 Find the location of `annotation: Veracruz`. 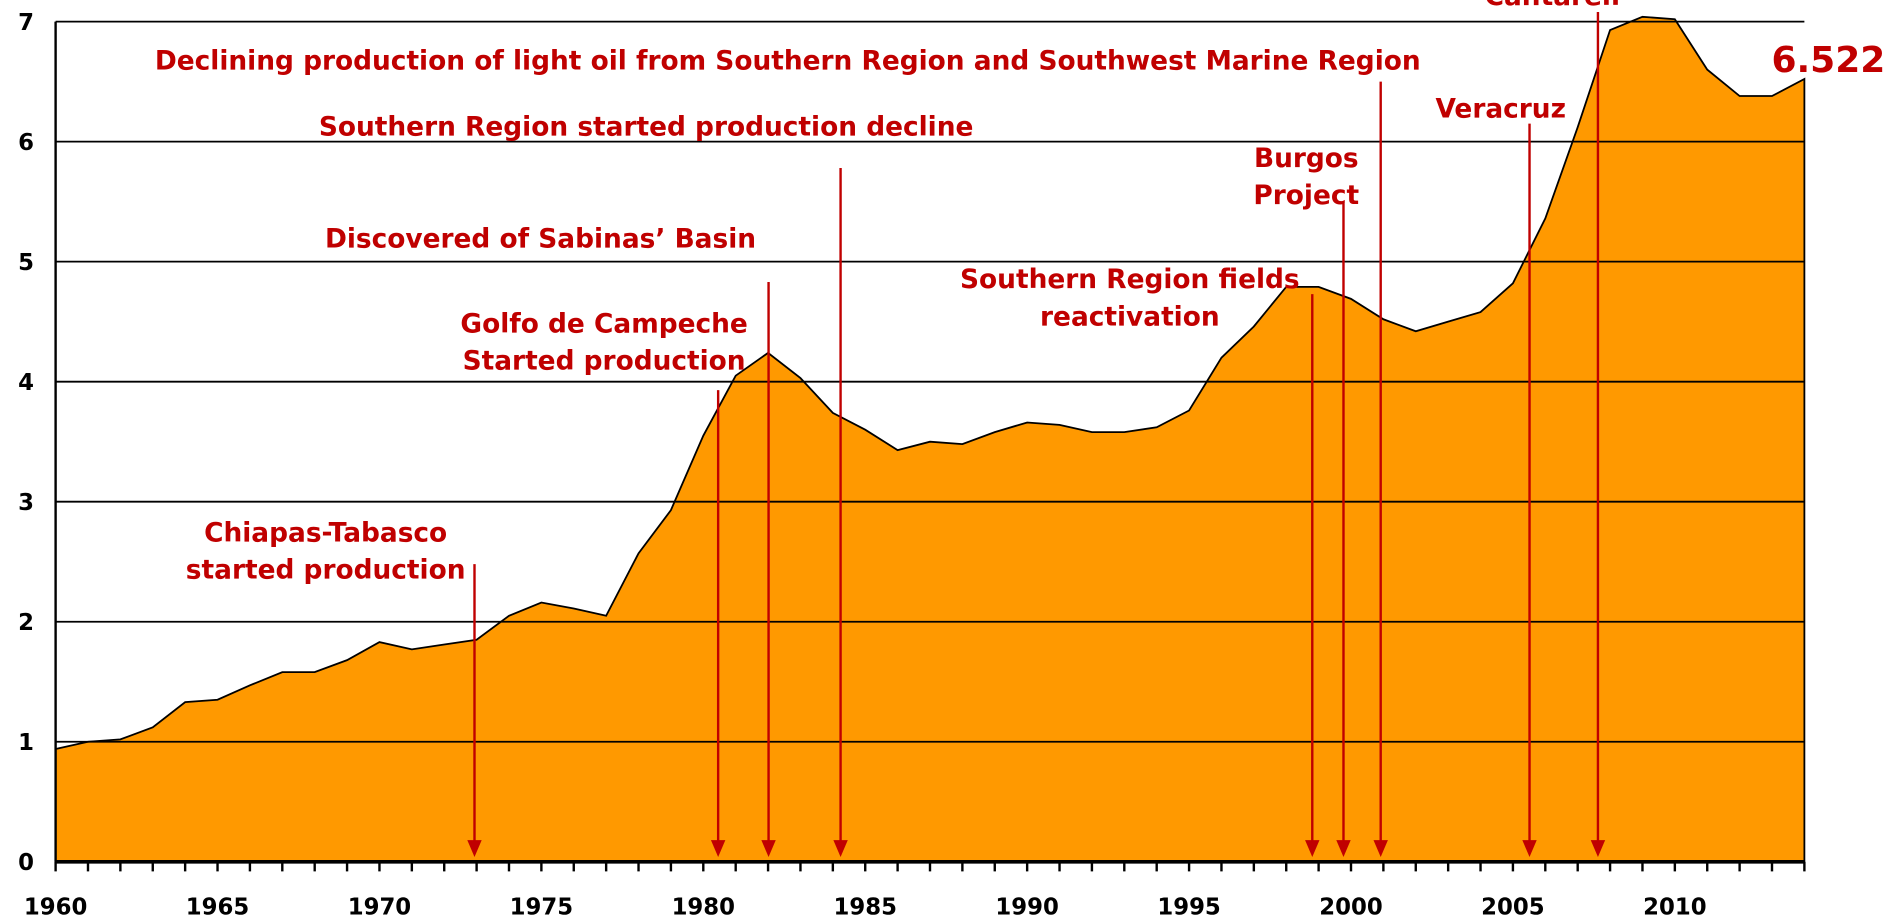

annotation: Veracruz is located at coordinates (1500, 109).